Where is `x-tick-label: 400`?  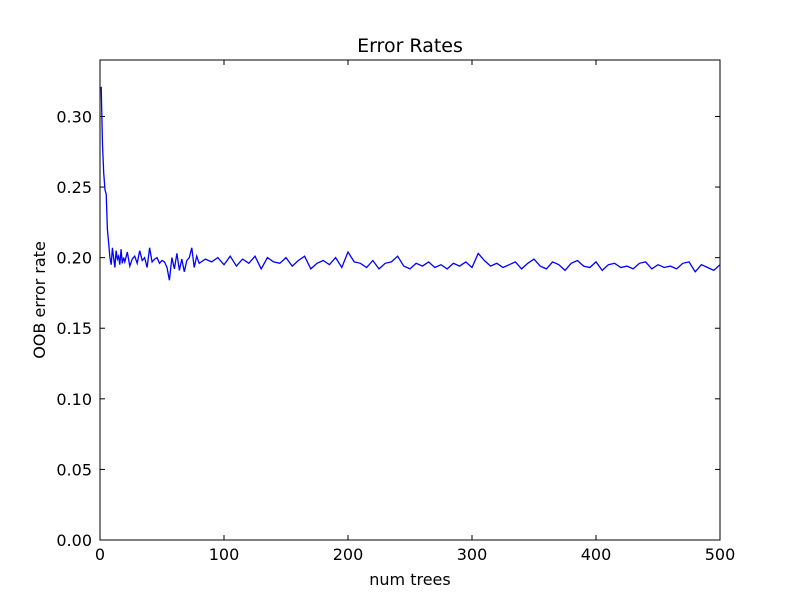 x-tick-label: 400 is located at coordinates (596, 554).